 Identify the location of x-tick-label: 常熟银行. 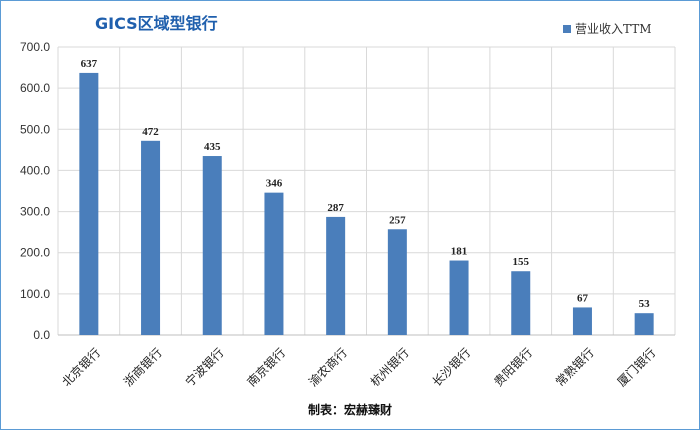
(574, 367).